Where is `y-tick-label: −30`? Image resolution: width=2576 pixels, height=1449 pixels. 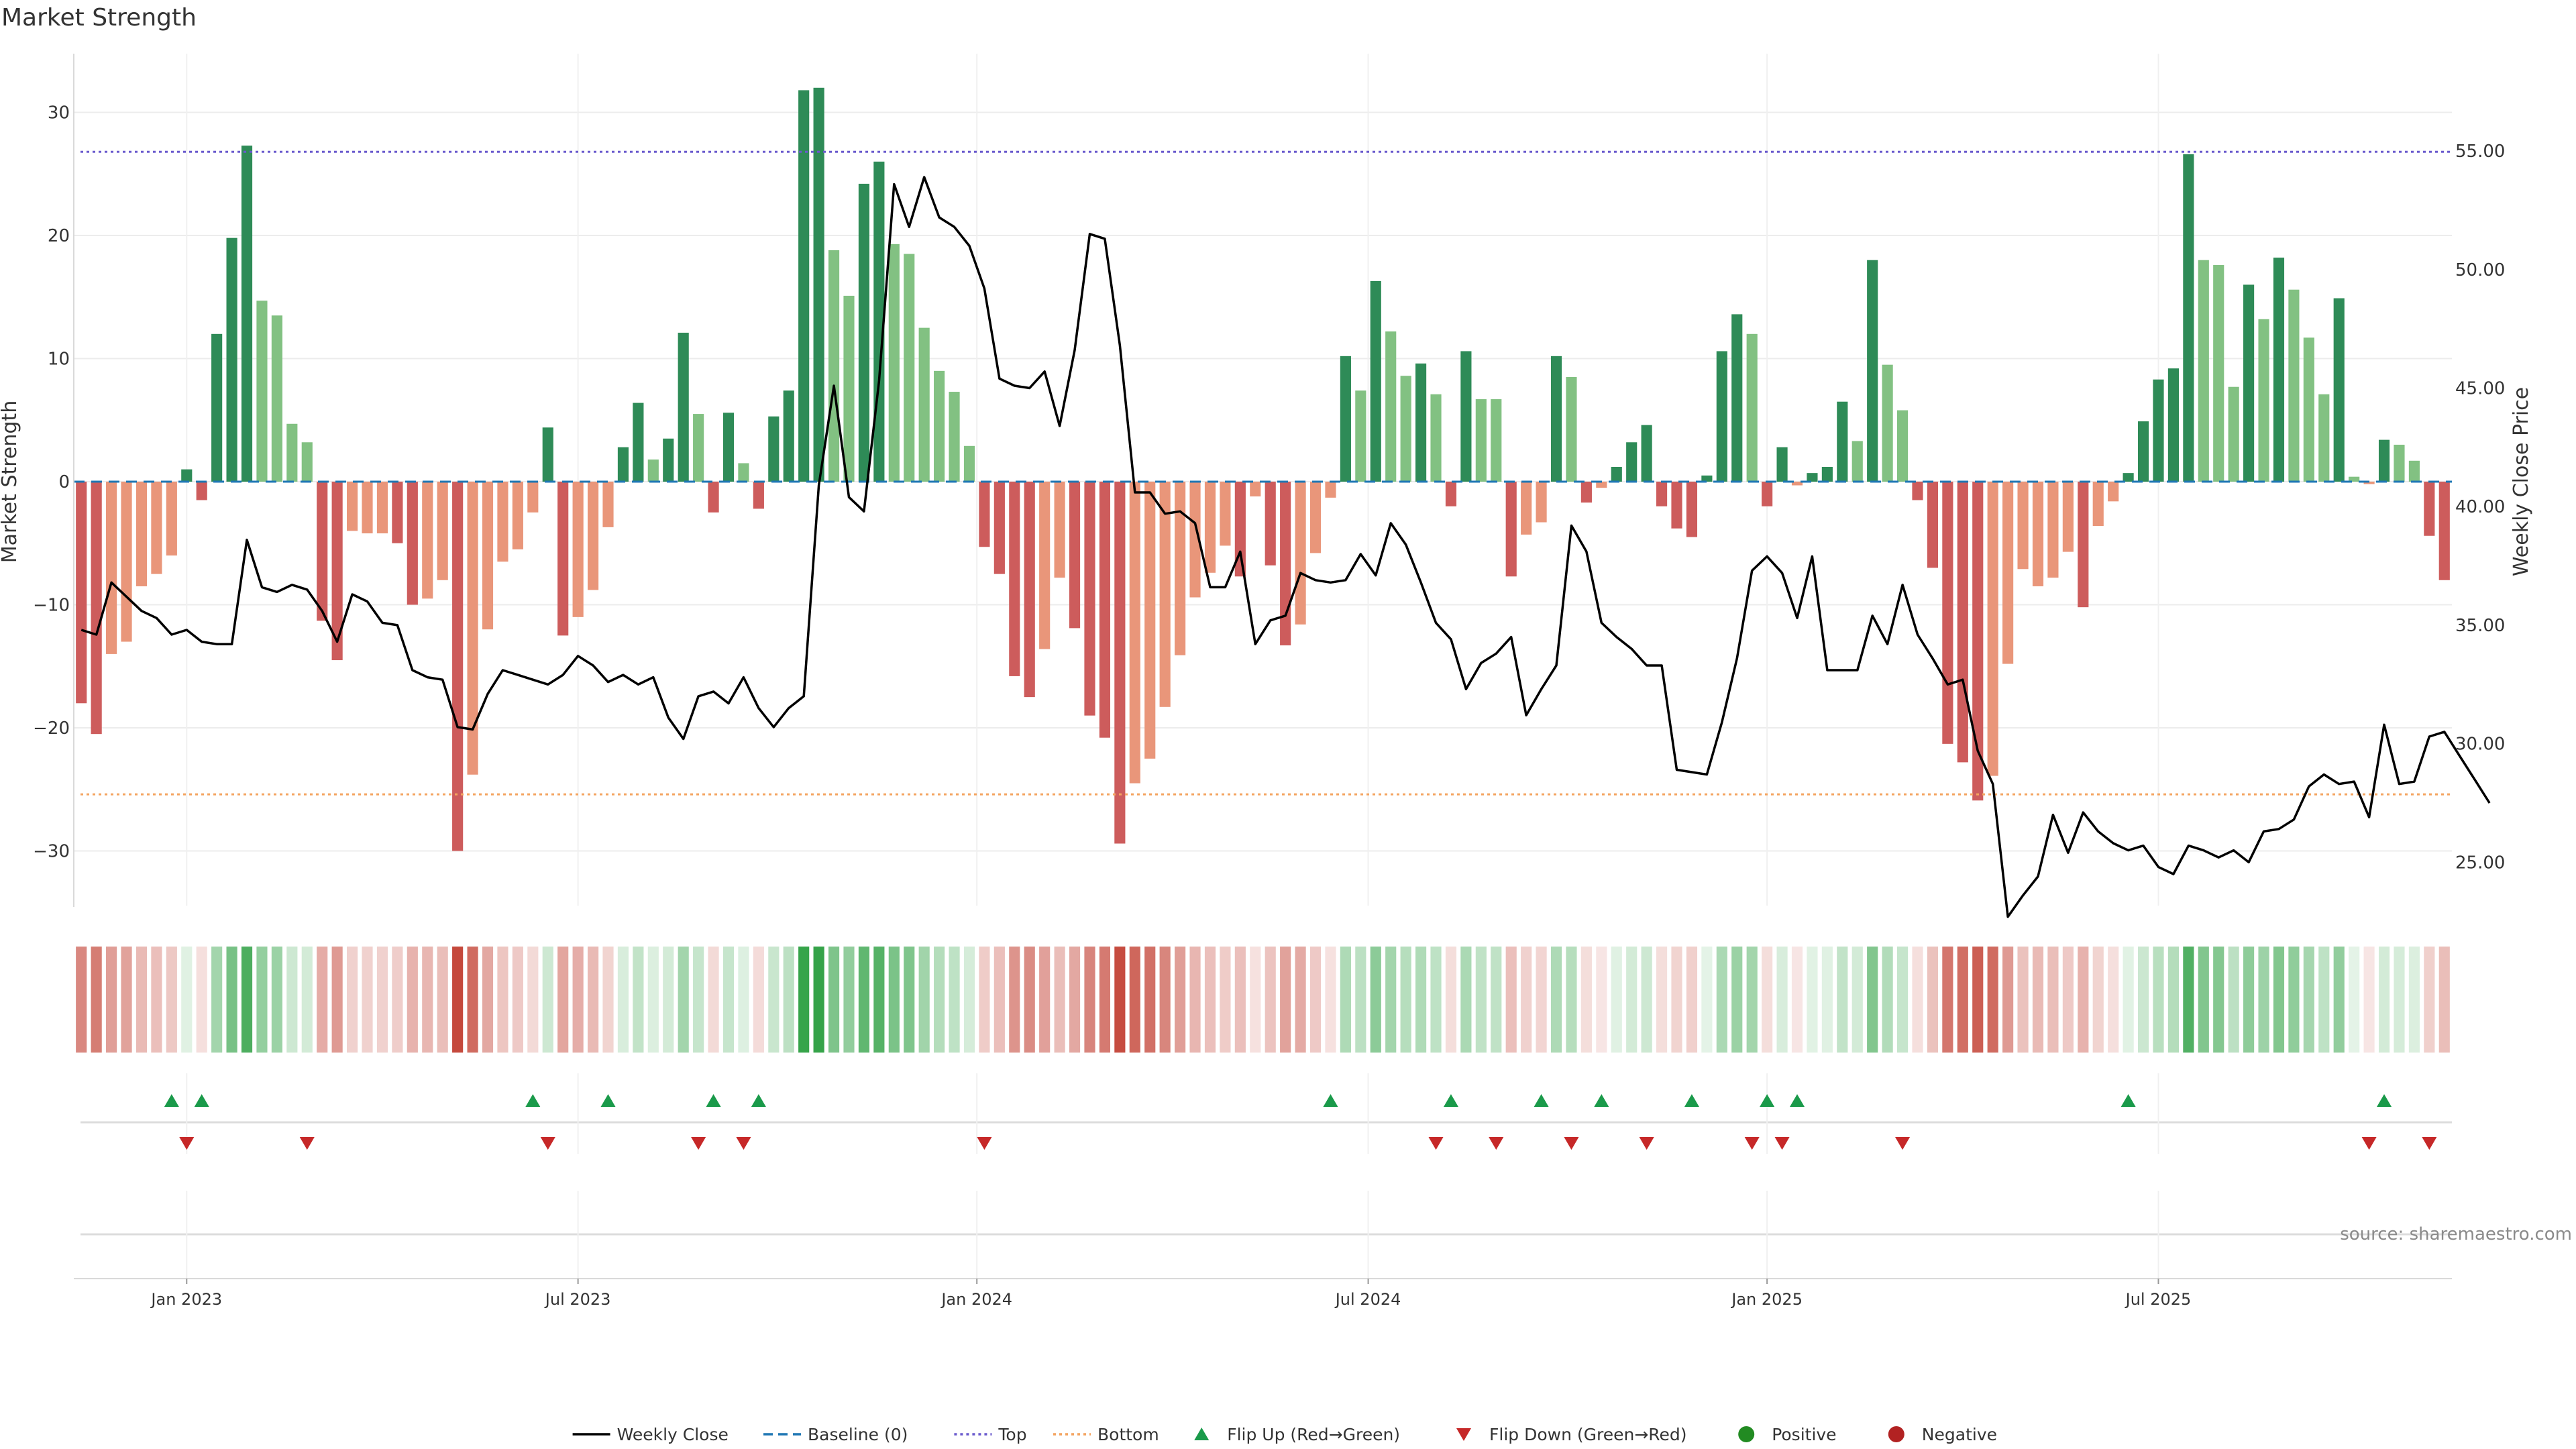 y-tick-label: −30 is located at coordinates (51, 852).